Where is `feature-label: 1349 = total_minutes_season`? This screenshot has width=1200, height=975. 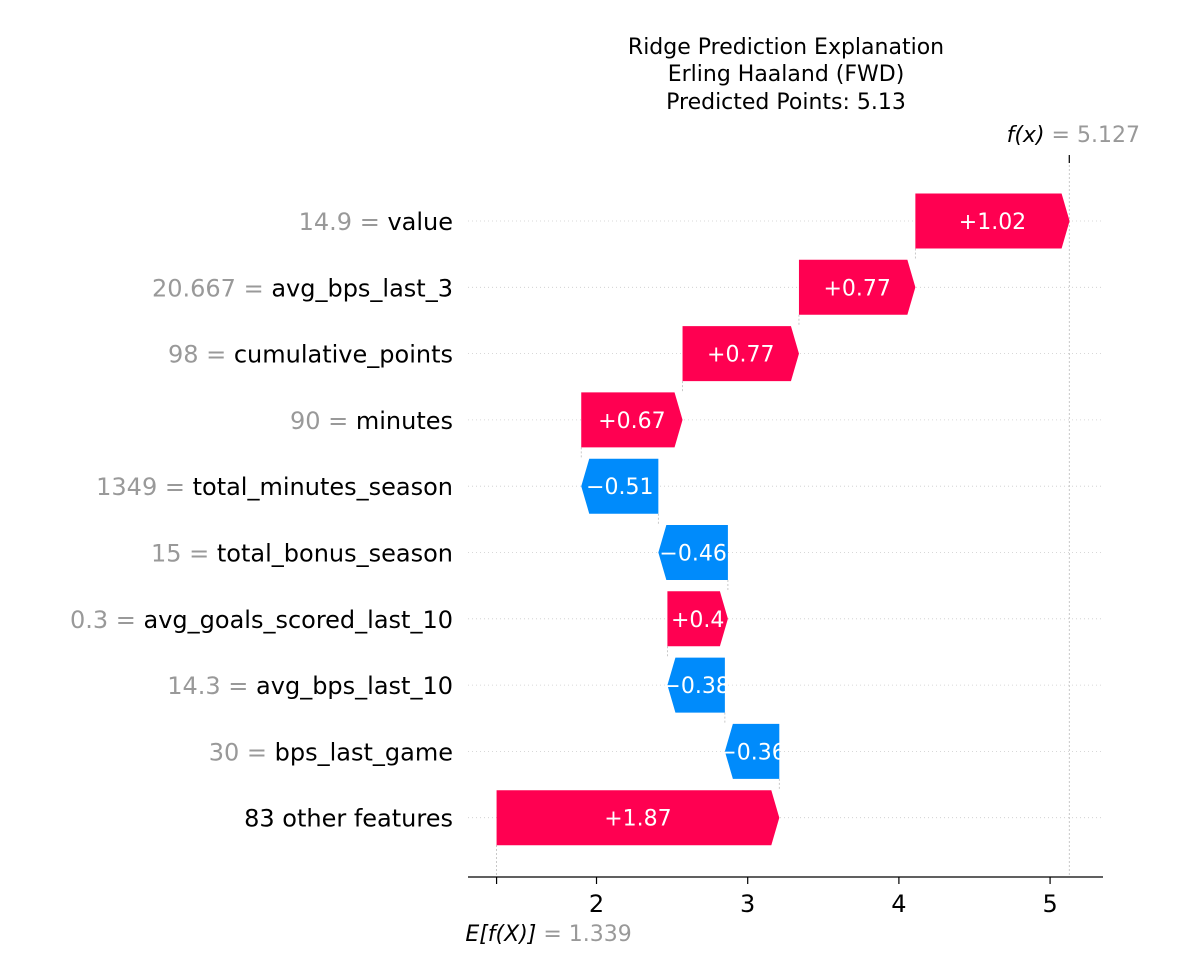
feature-label: 1349 = total_minutes_season is located at coordinates (274, 487).